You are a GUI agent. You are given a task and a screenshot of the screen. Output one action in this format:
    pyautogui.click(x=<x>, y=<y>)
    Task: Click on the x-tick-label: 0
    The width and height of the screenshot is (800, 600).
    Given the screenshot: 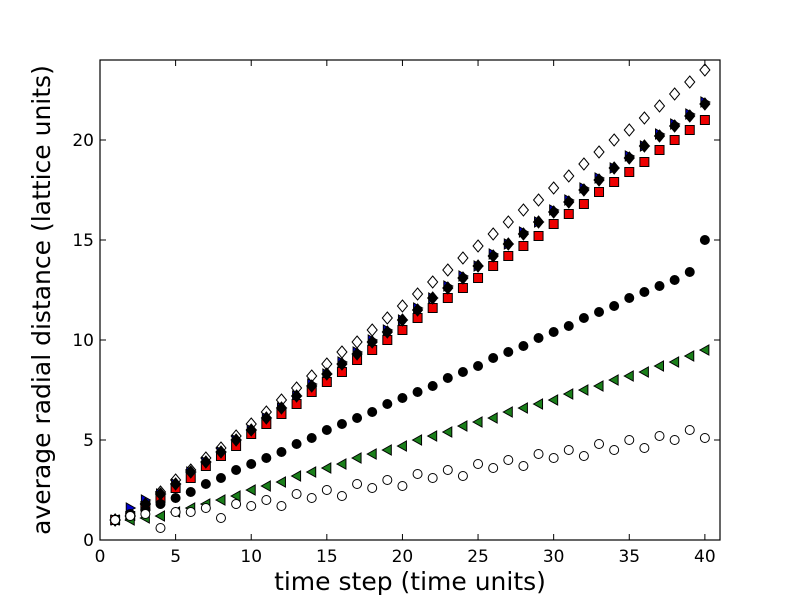 What is the action you would take?
    pyautogui.click(x=100, y=557)
    